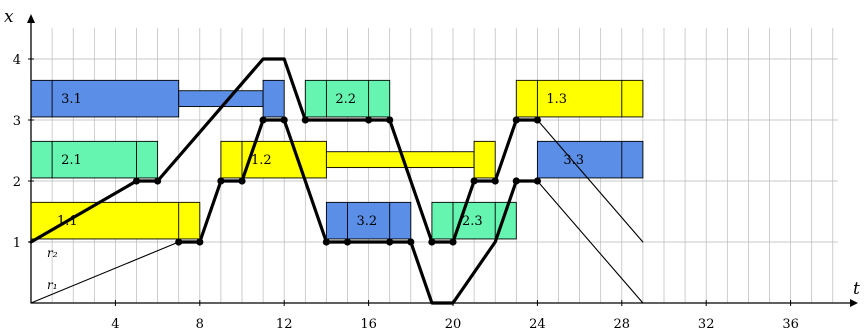  I want to click on box-label: 2.3, so click(472, 221).